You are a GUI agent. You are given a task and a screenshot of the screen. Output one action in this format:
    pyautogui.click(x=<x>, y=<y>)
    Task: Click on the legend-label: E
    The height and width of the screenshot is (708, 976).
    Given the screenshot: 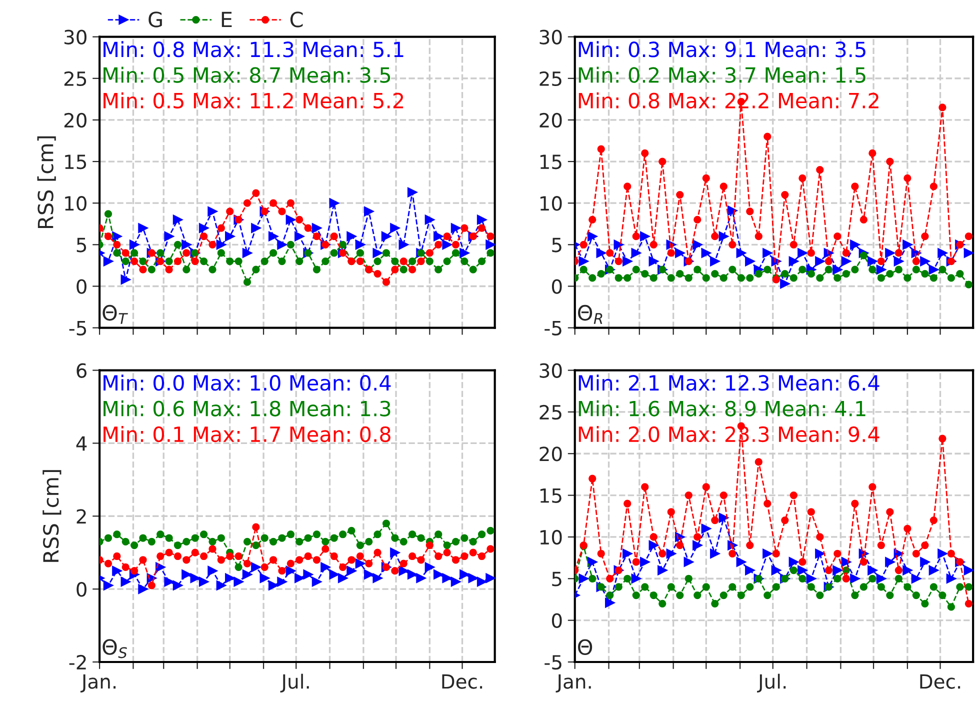 What is the action you would take?
    pyautogui.click(x=227, y=20)
    